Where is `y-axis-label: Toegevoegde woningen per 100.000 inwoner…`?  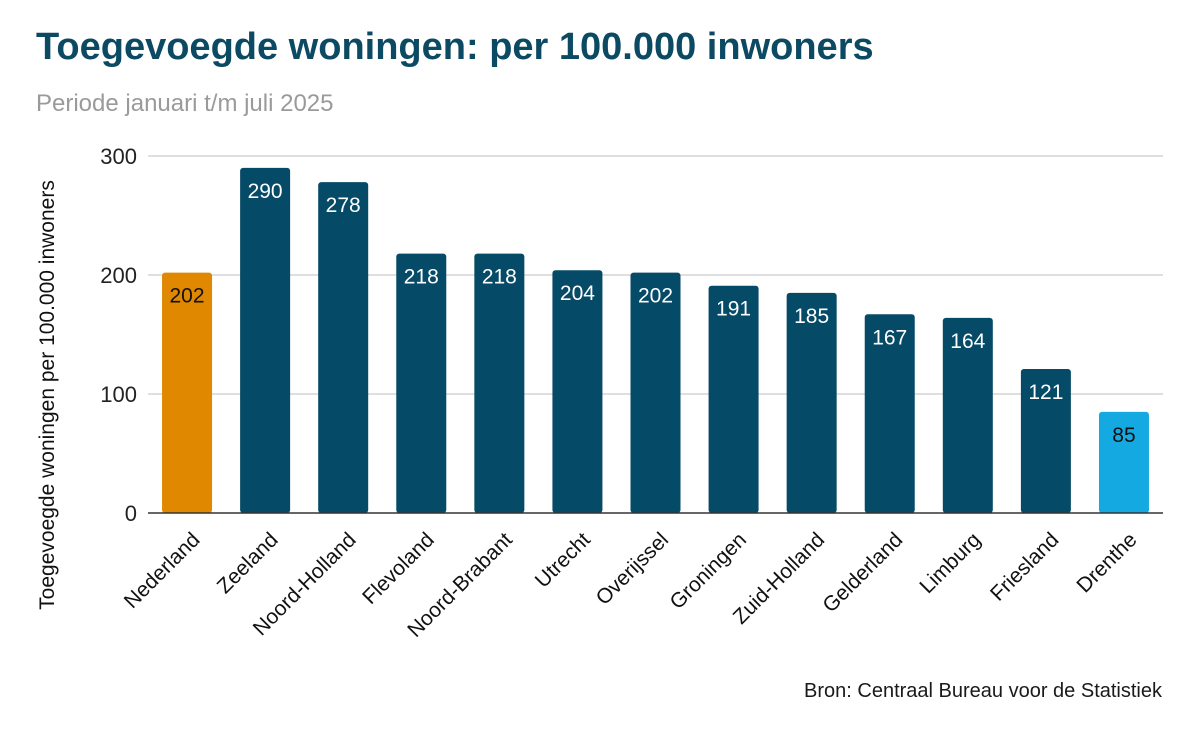
y-axis-label: Toegevoegde woningen per 100.000 inwoner… is located at coordinates (47, 395).